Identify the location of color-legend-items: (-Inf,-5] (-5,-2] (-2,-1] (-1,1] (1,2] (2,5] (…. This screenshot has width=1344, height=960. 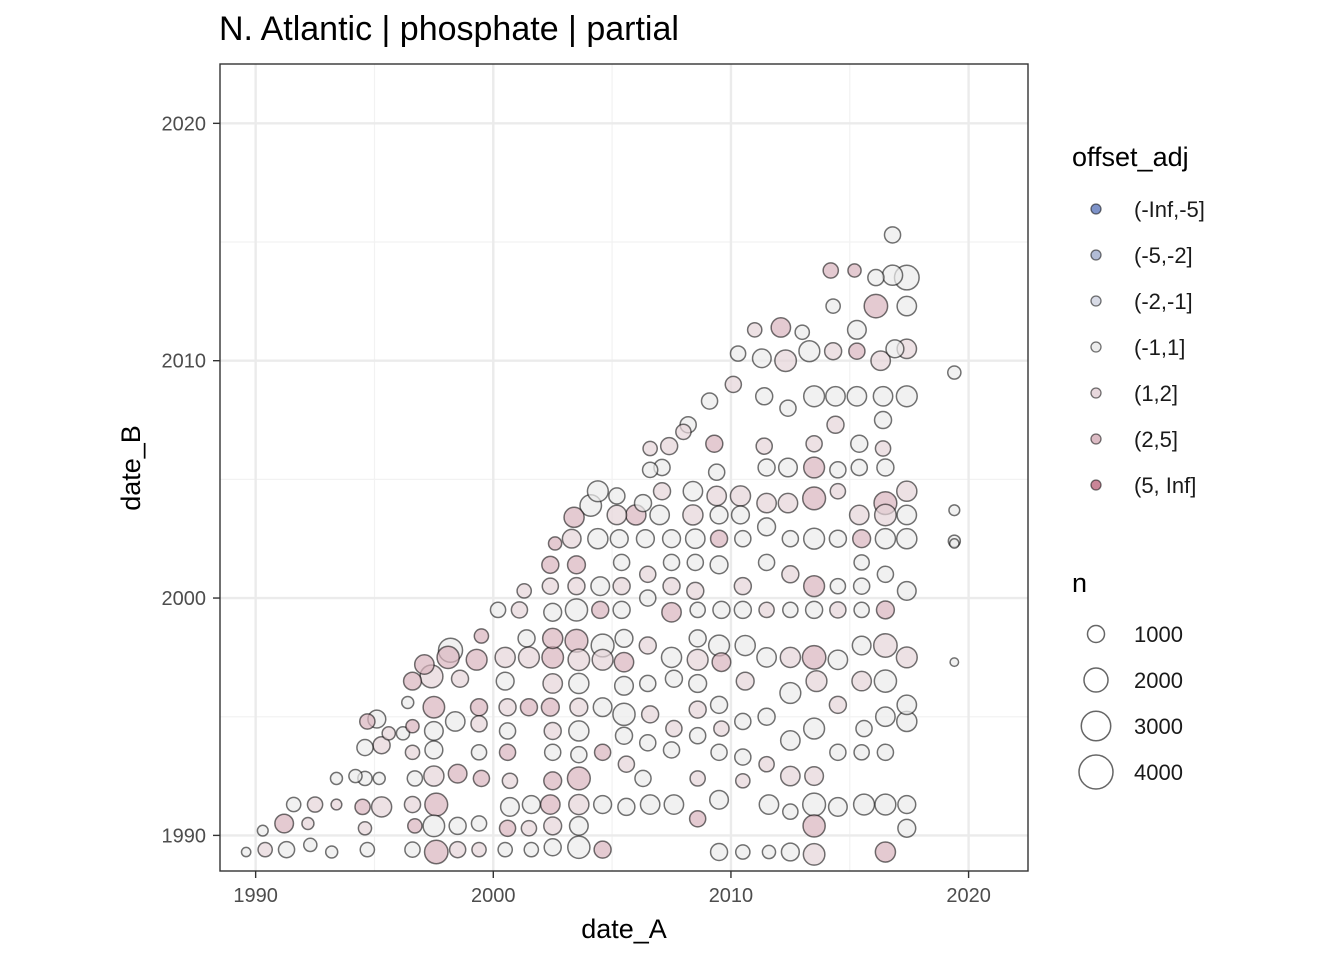
(1147, 347).